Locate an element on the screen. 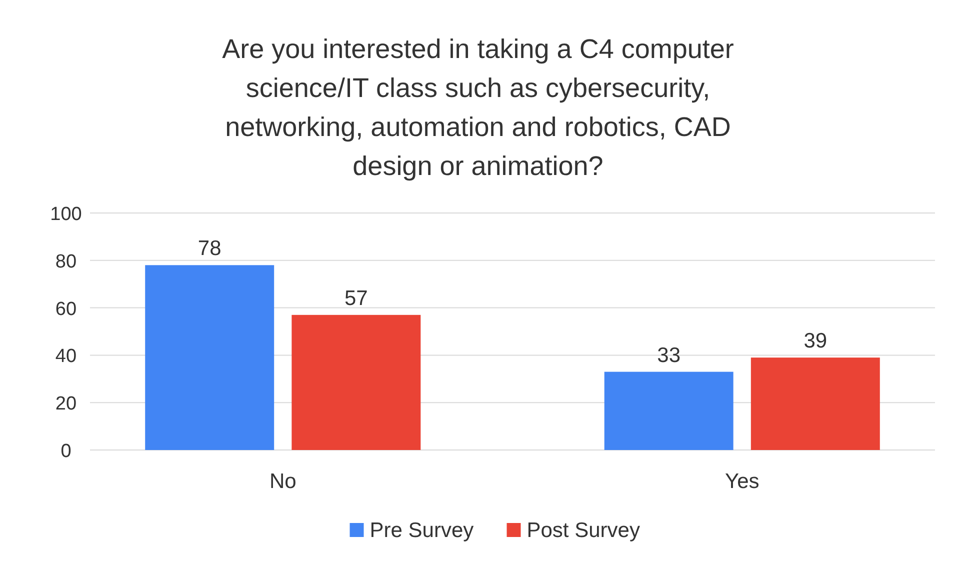  x-tick-label: Yes is located at coordinates (742, 481).